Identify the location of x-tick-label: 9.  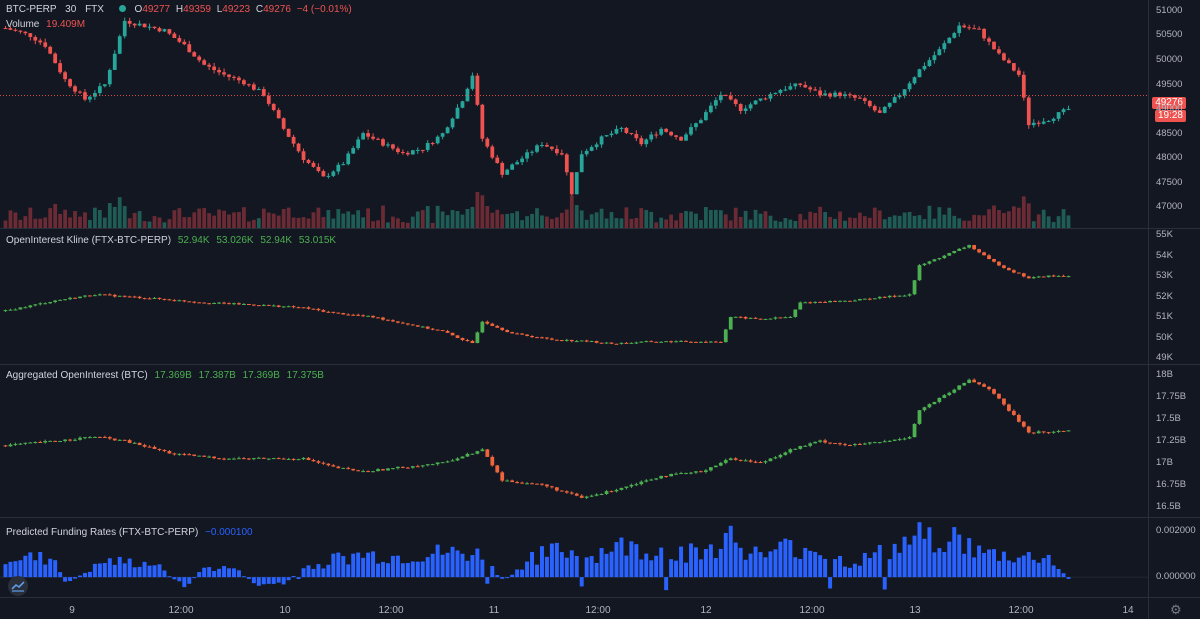
(72, 610).